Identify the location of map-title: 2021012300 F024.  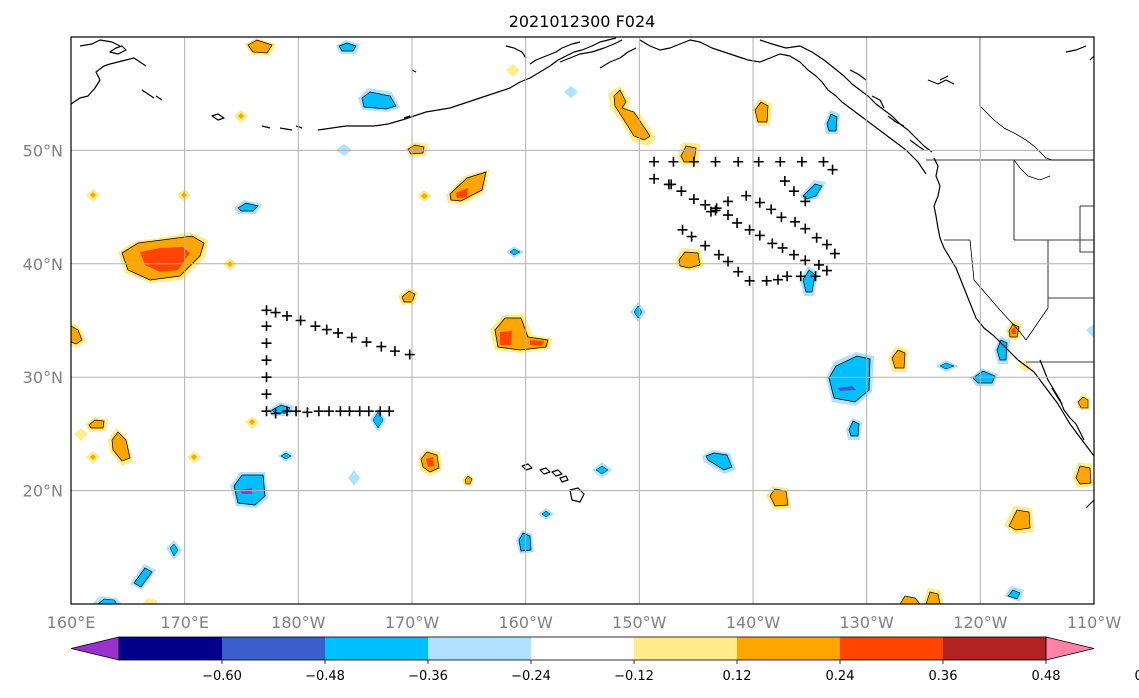
(582, 21).